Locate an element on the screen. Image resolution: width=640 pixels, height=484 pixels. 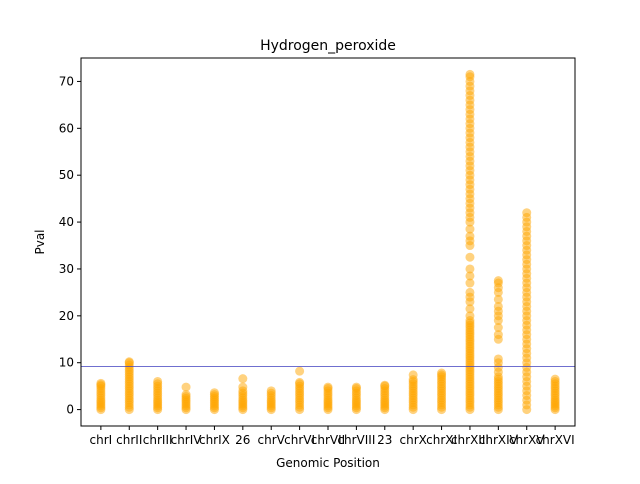
x-tick-label: chrVII is located at coordinates (328, 440).